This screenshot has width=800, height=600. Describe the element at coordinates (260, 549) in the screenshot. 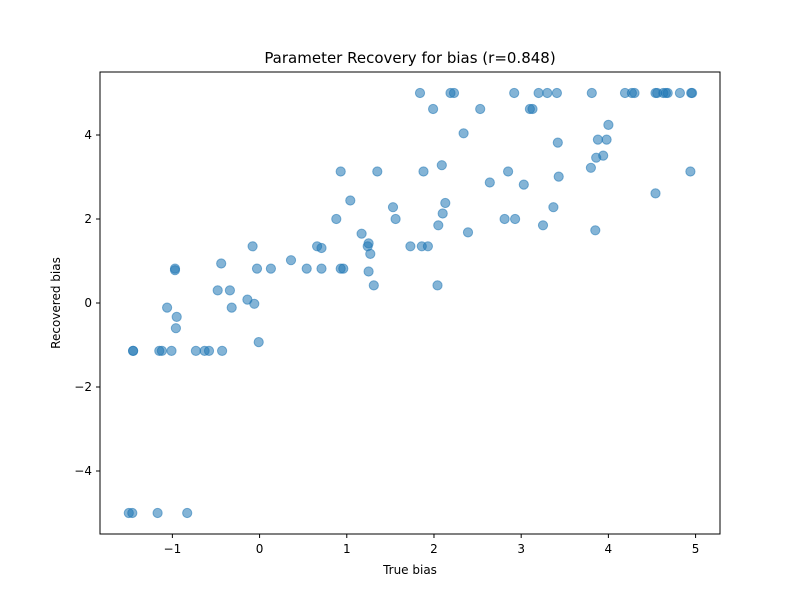

I see `x-tick-label: 0` at that location.